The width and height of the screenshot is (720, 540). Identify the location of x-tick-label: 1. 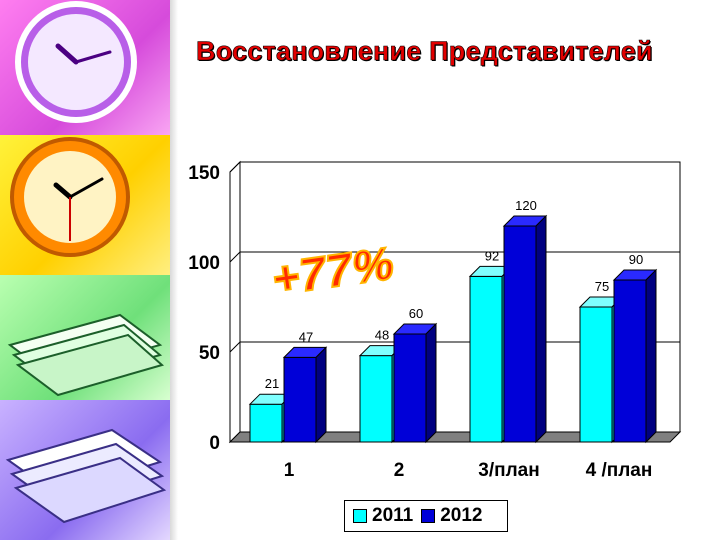
(289, 470).